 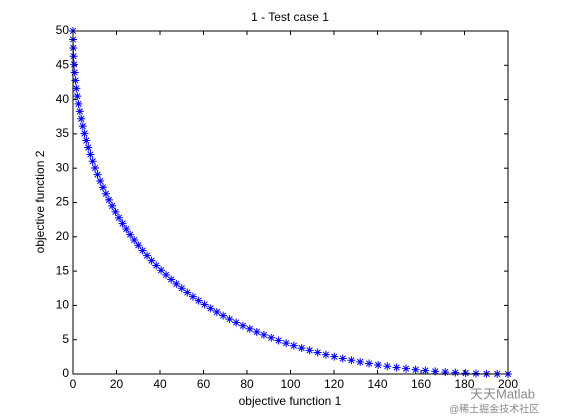 What do you see at coordinates (494, 409) in the screenshot?
I see `watermark: @稀土掘金技术社区` at bounding box center [494, 409].